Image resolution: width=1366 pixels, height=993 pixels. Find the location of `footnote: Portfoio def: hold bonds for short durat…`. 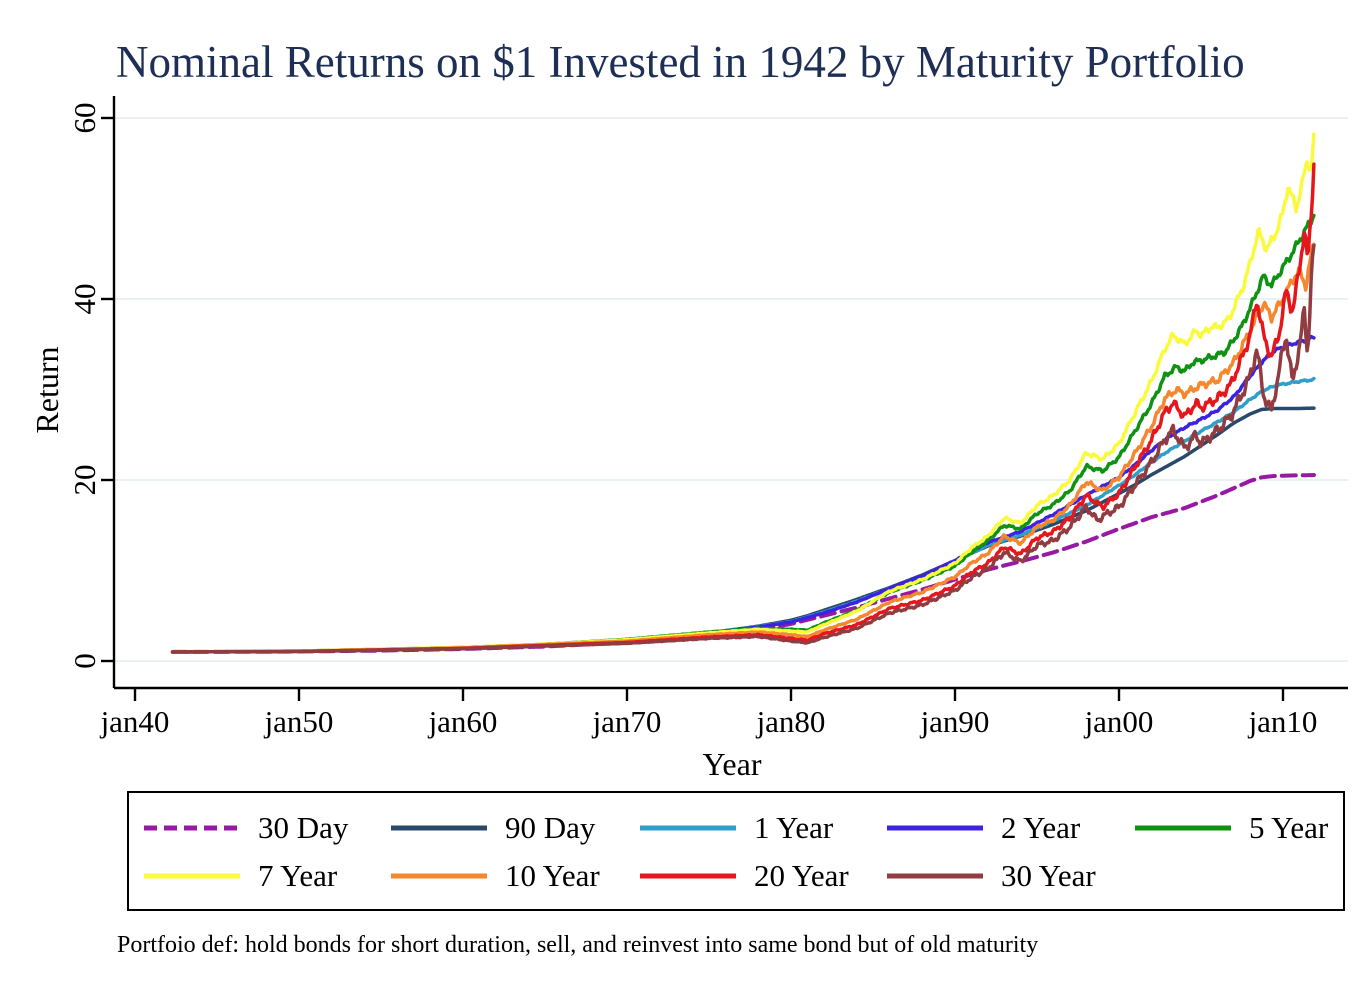

footnote: Portfoio def: hold bonds for short durat… is located at coordinates (578, 945).